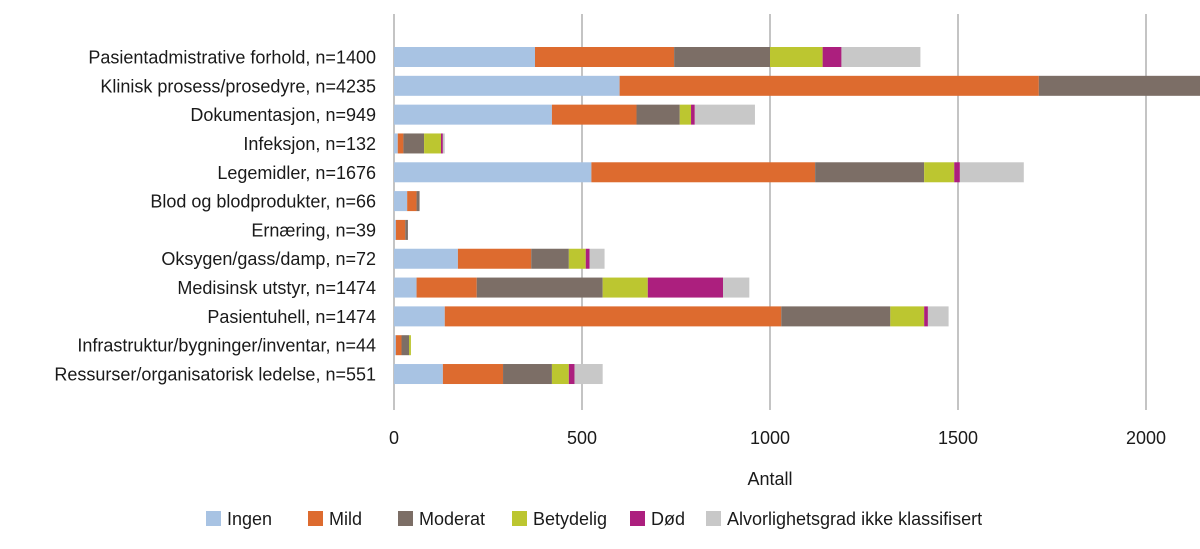 The height and width of the screenshot is (549, 1200). Describe the element at coordinates (283, 115) in the screenshot. I see `category-label: Dokumentasjon, n=949` at that location.